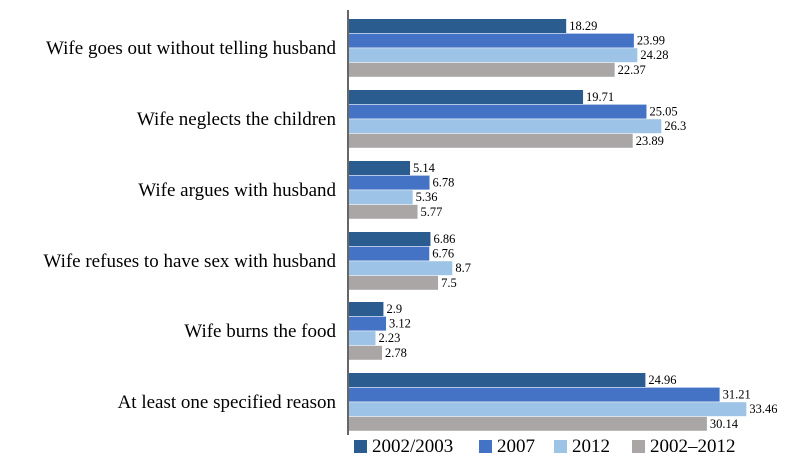 This screenshot has height=460, width=789. I want to click on data-label: 23.89, so click(650, 141).